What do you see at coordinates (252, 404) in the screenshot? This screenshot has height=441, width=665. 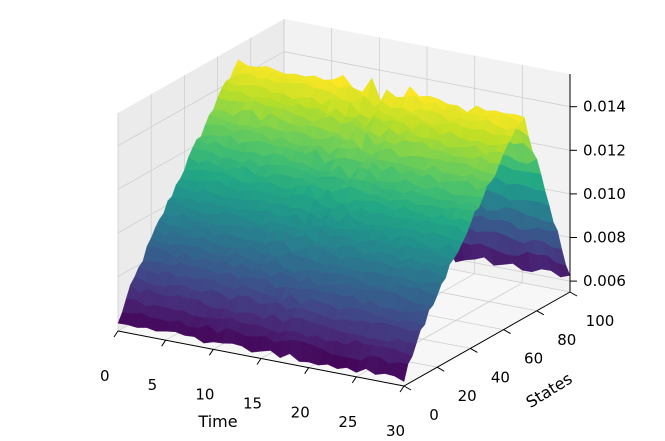 I see `x-tick-label: 15` at bounding box center [252, 404].